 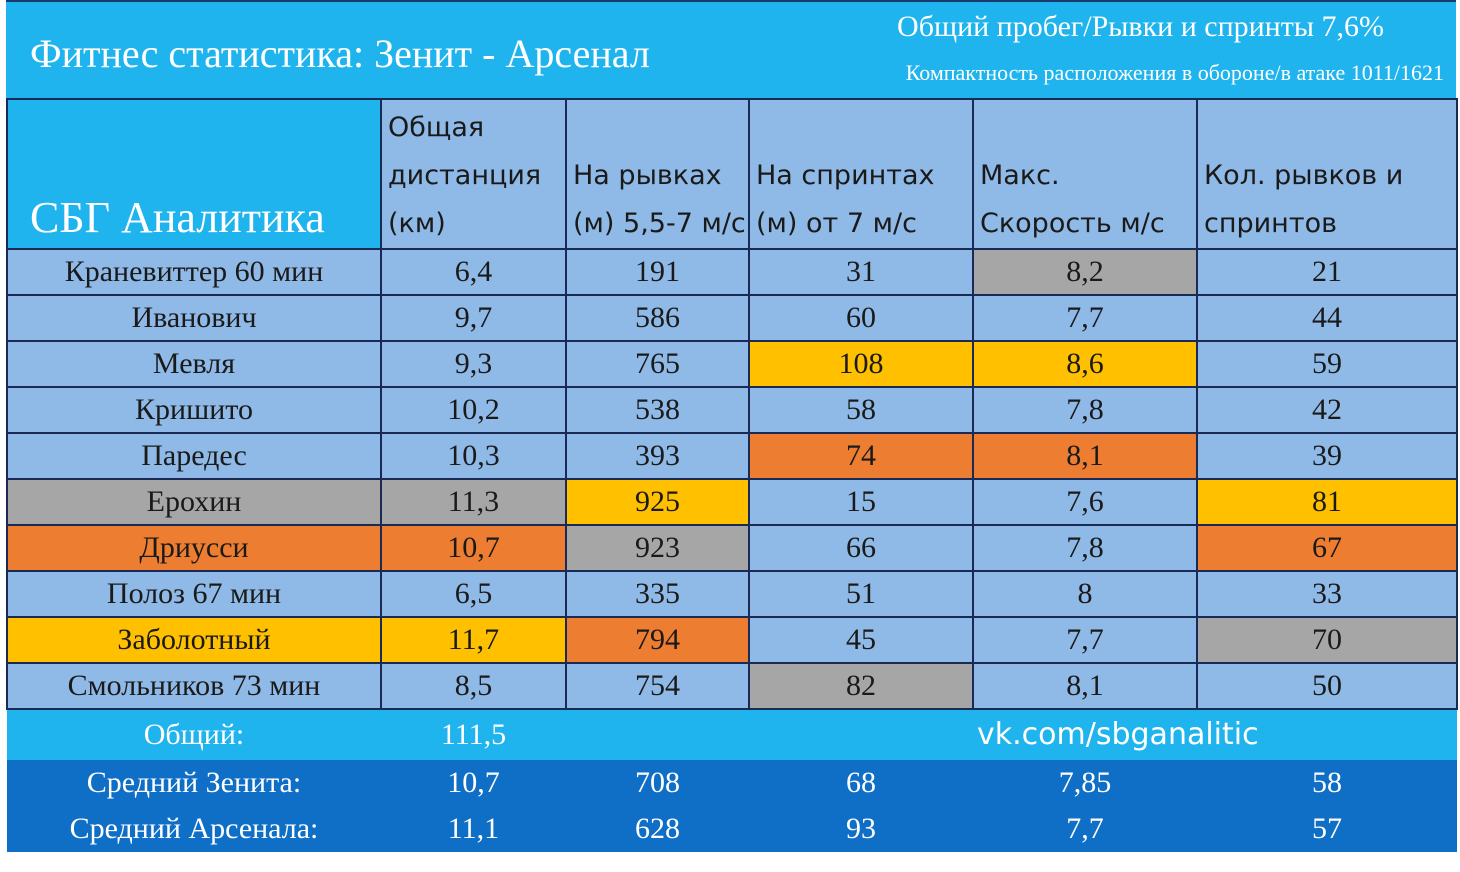 What do you see at coordinates (1085, 364) in the screenshot?
I see `max-speed-cell: 8,6` at bounding box center [1085, 364].